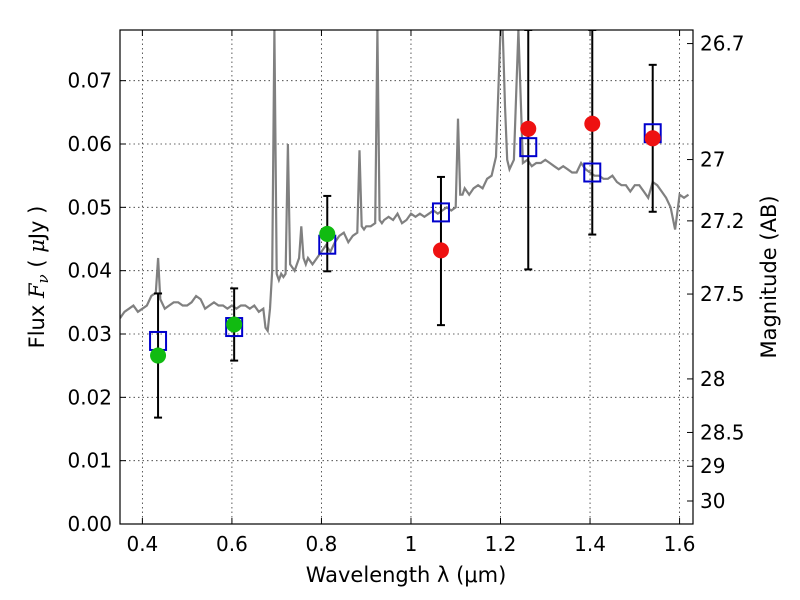 The width and height of the screenshot is (800, 600). What do you see at coordinates (89, 397) in the screenshot?
I see `y-tick-label: 0.02` at bounding box center [89, 397].